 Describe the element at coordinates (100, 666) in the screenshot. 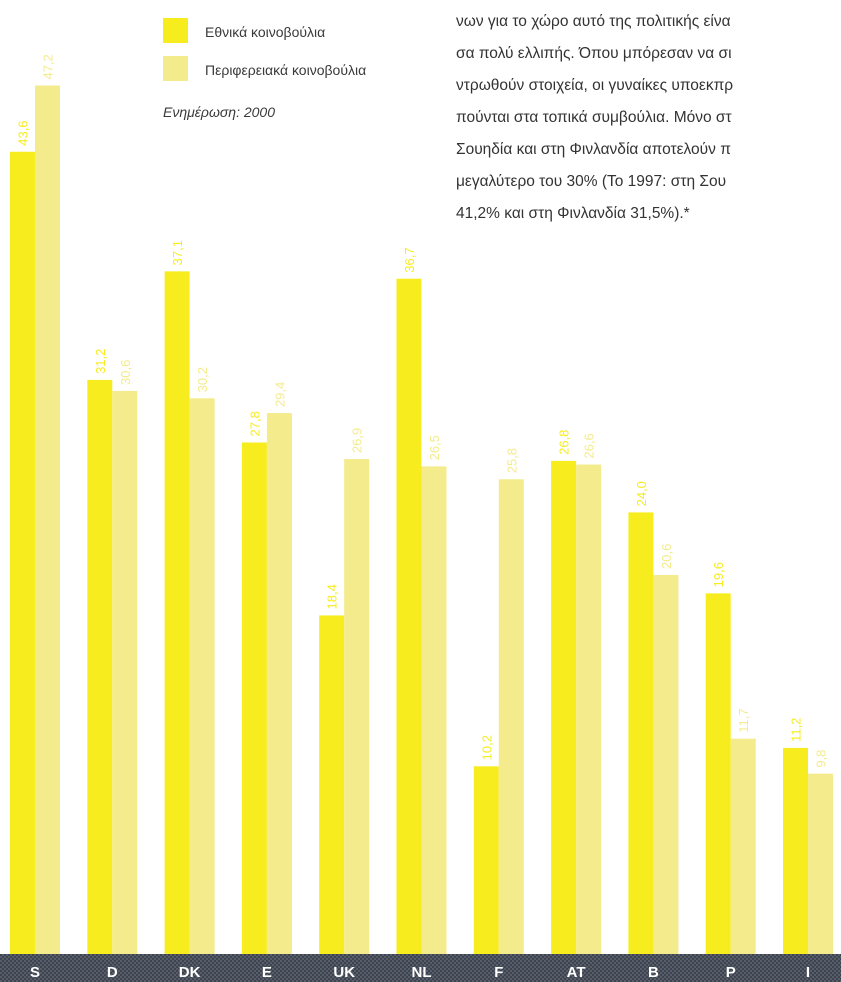

I see `bar-d-national` at that location.